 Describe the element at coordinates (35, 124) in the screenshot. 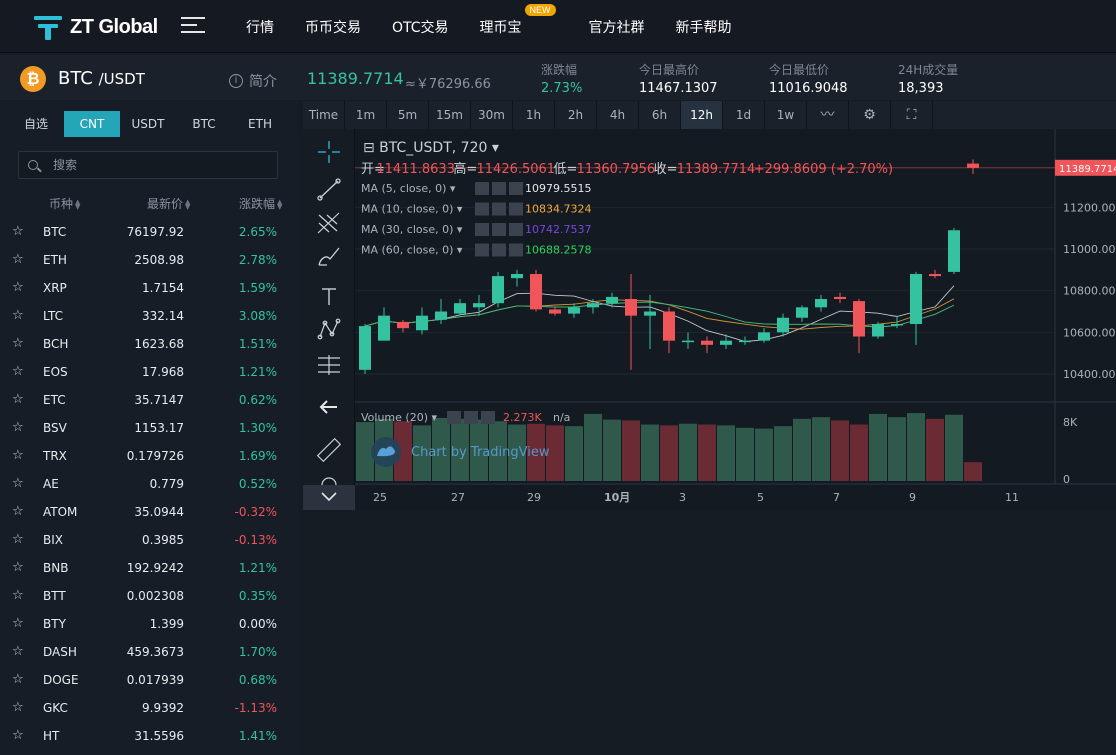

I see `tab-favorites: 自选` at that location.